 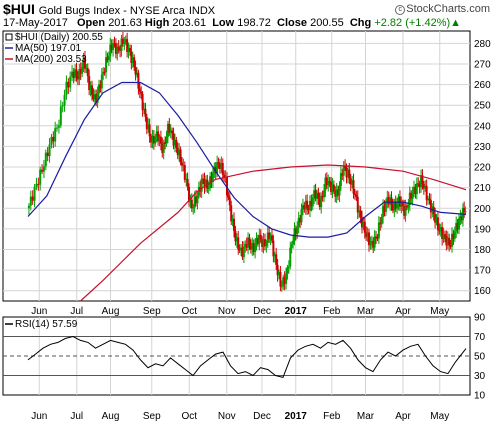 I want to click on rsi-y-tick-label: 10, so click(x=480, y=396).